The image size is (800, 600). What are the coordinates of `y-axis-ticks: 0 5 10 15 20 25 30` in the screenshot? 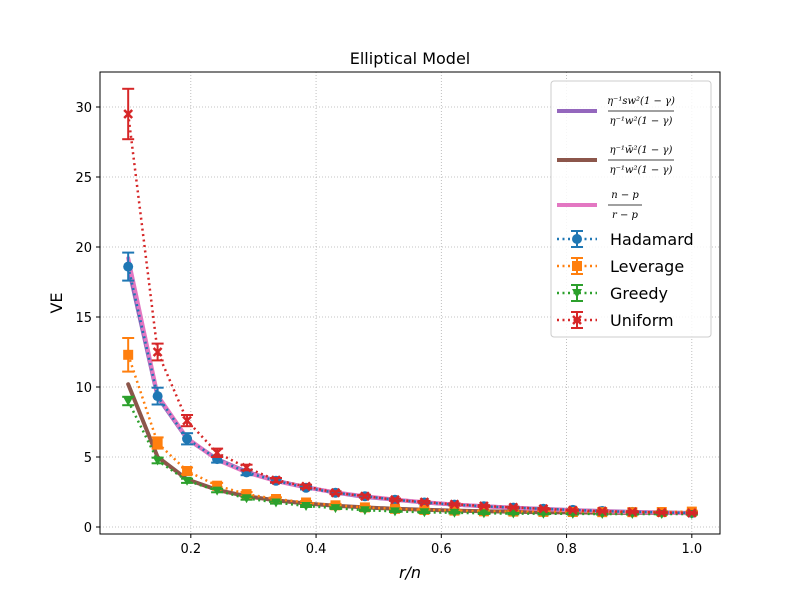 It's located at (87, 318).